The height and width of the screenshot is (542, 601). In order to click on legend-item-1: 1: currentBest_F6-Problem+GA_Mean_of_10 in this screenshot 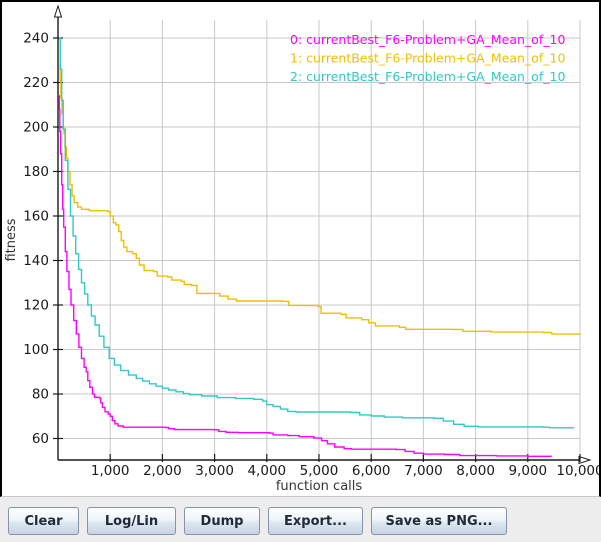, I will do `click(427, 58)`.